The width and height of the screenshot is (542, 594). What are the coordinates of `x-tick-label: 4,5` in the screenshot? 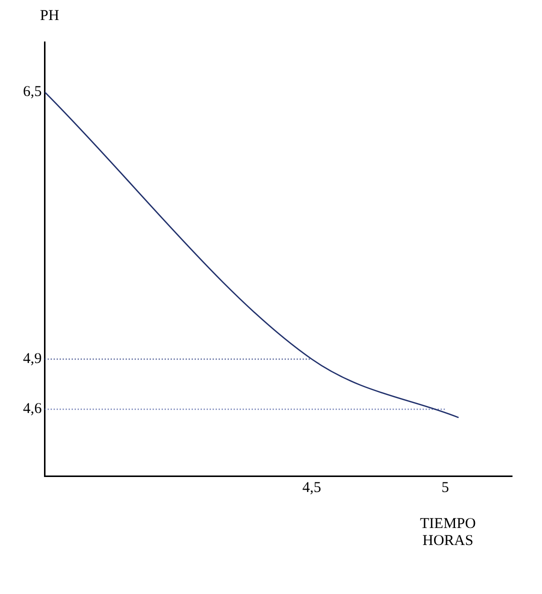 It's located at (312, 488).